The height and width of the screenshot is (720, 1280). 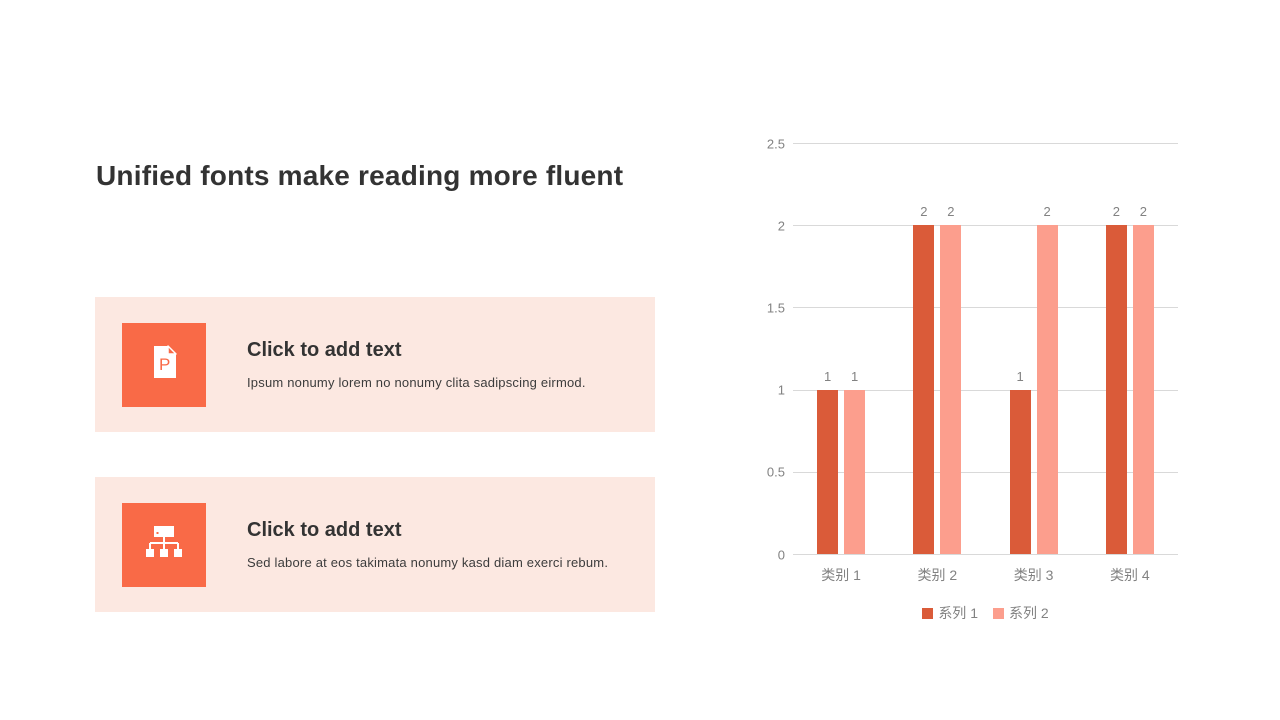 I want to click on y-axis-tick: 1, so click(x=781, y=390).